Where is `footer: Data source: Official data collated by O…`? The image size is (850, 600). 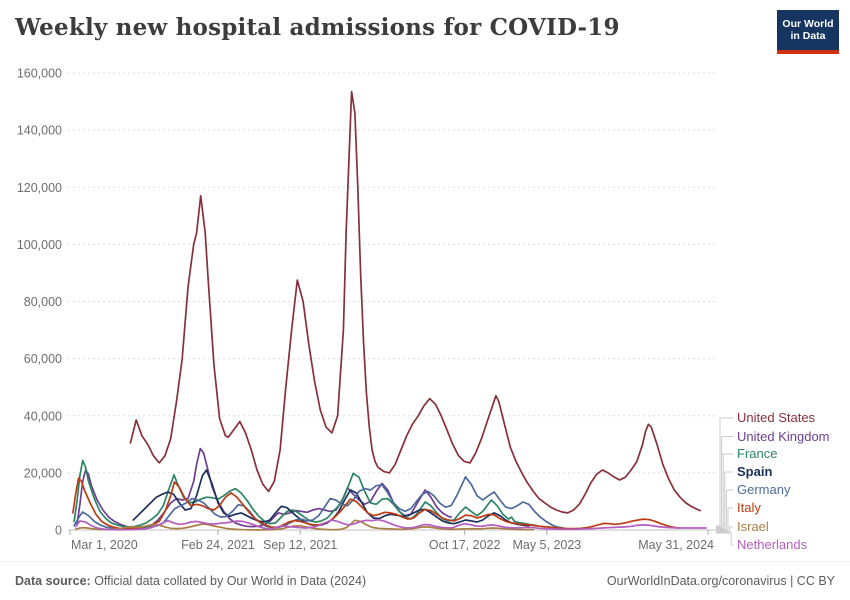
footer: Data source: Official data collated by O… is located at coordinates (425, 580).